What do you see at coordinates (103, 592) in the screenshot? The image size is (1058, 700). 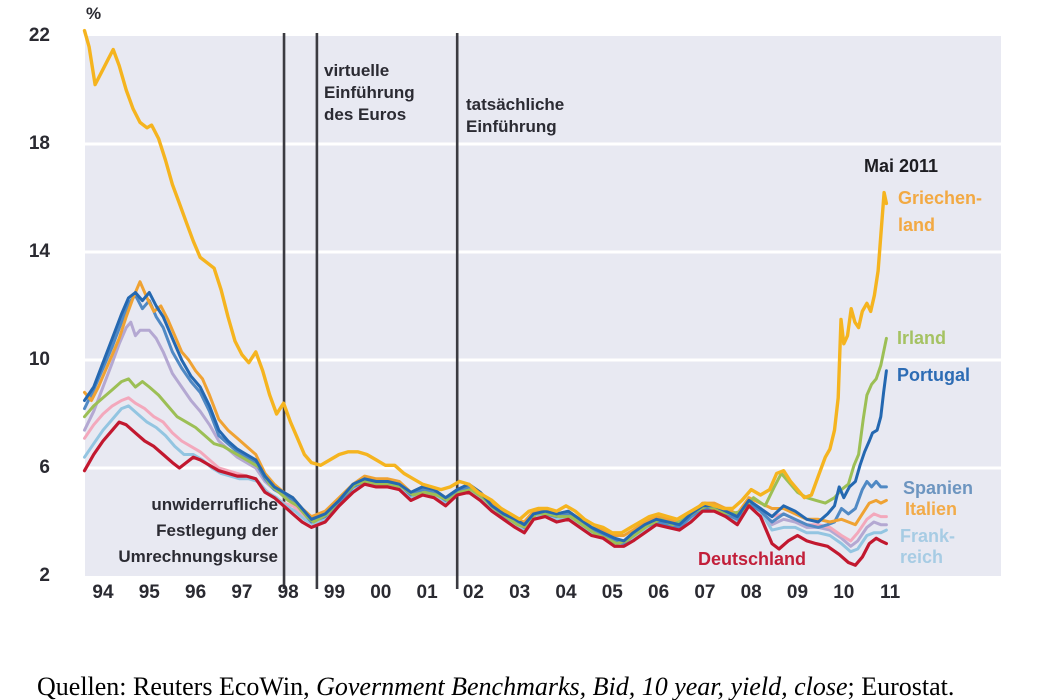 I see `x-axis-tick-94: 94` at bounding box center [103, 592].